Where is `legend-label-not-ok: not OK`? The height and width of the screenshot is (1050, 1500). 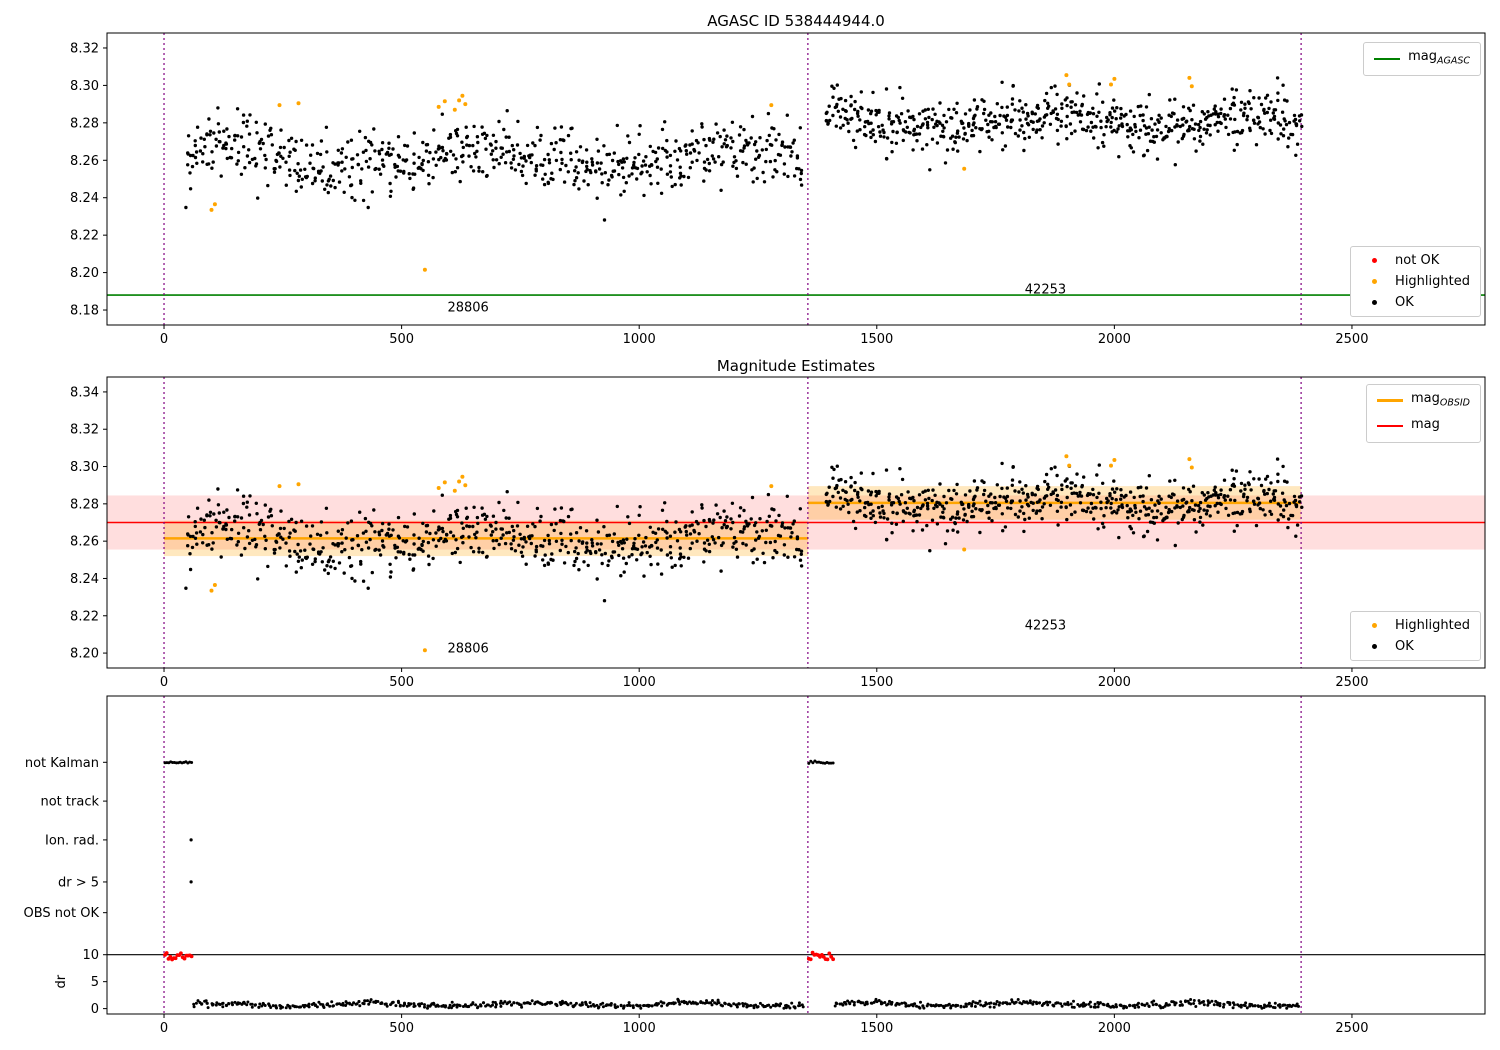
legend-label-not-ok: not OK is located at coordinates (1417, 260).